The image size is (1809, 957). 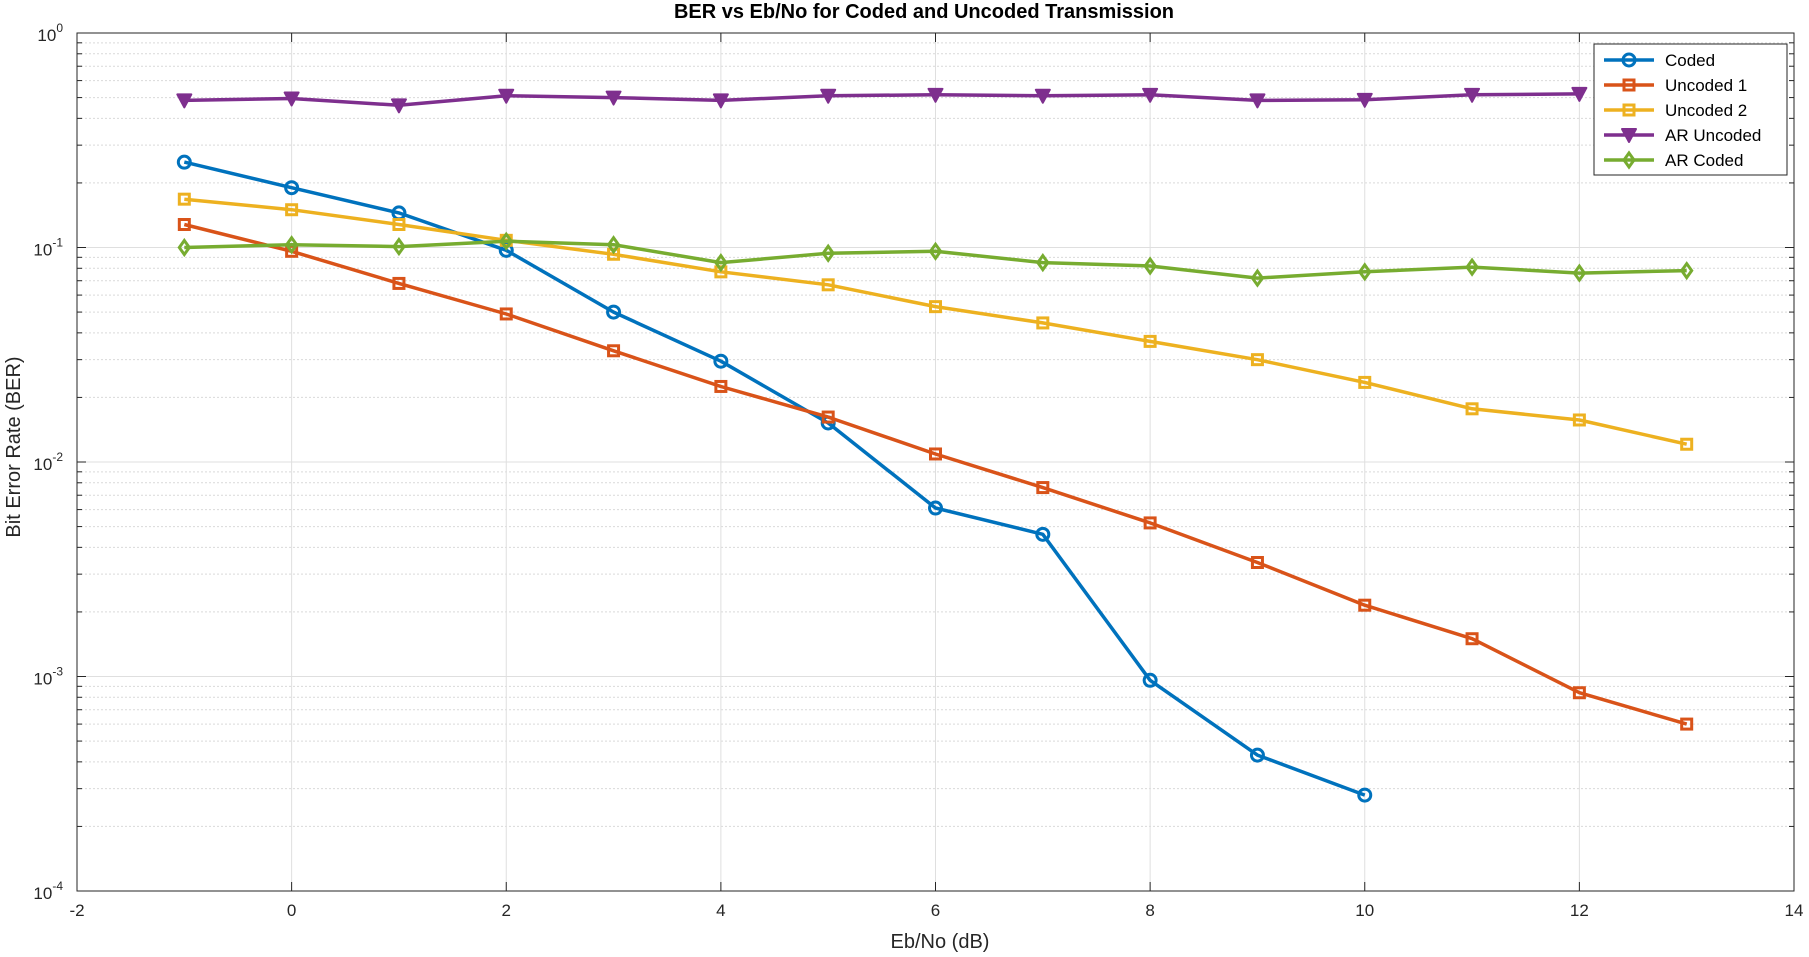 I want to click on series-ar-coded, so click(x=935, y=259).